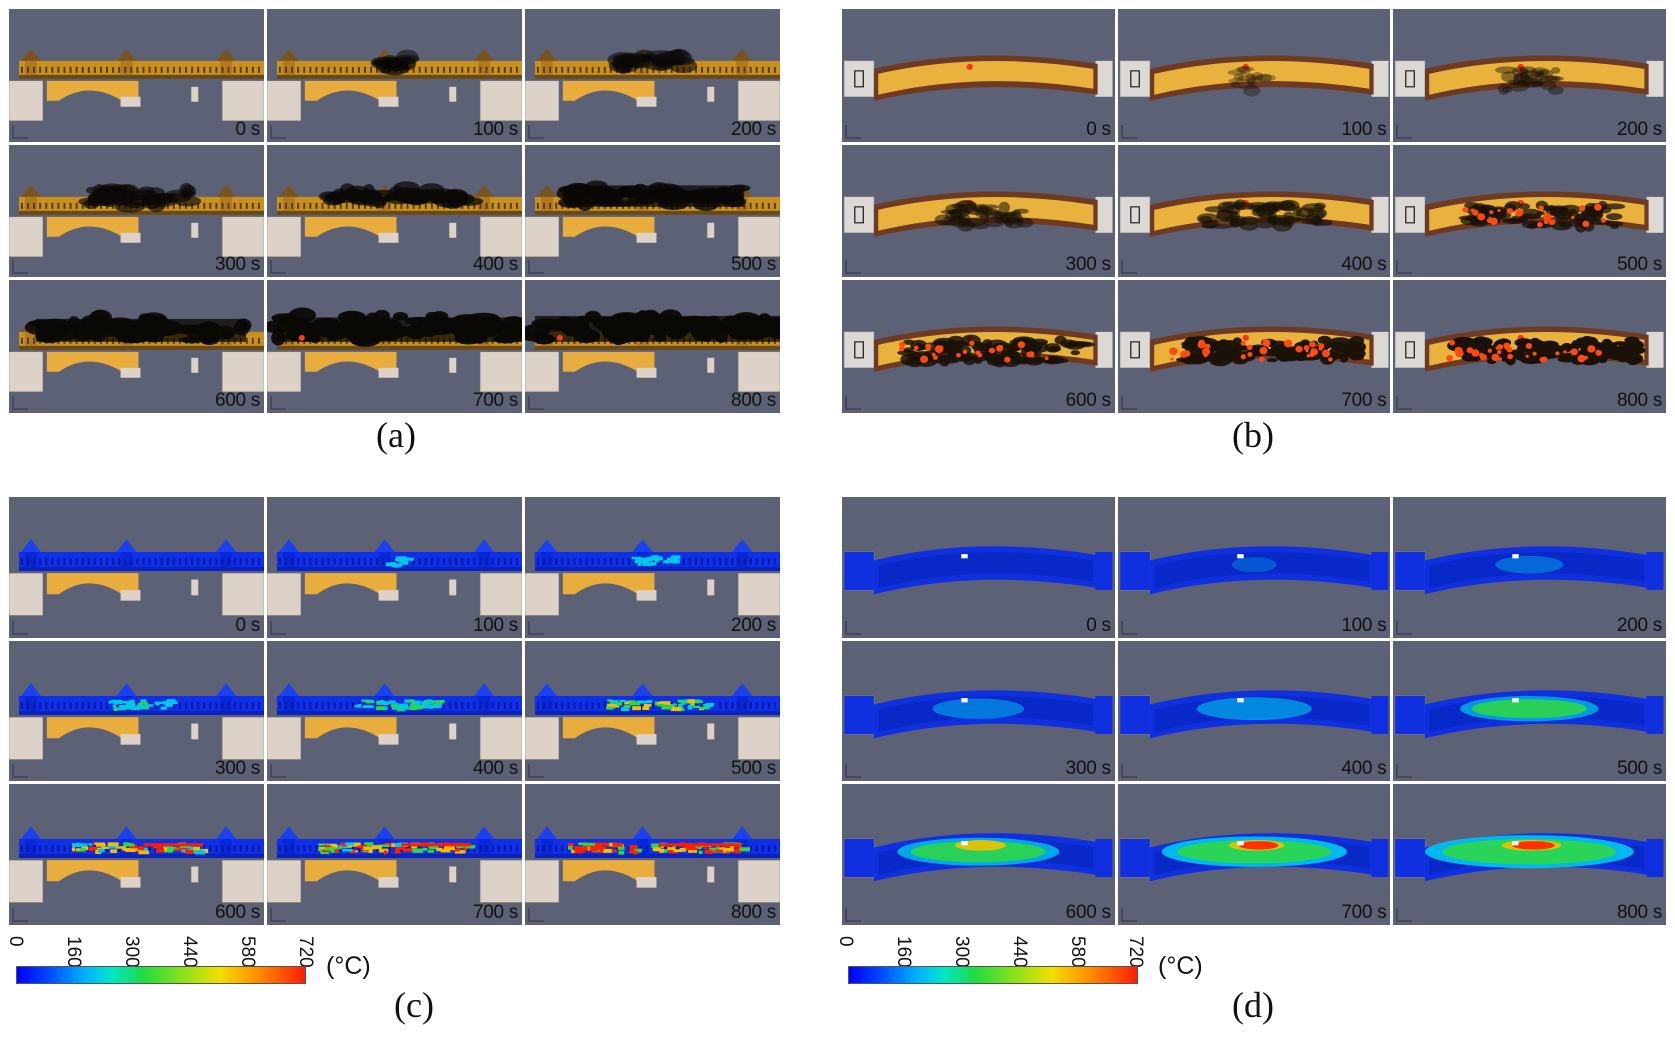  I want to click on colorbar-d-tick: 720, so click(1135, 952).